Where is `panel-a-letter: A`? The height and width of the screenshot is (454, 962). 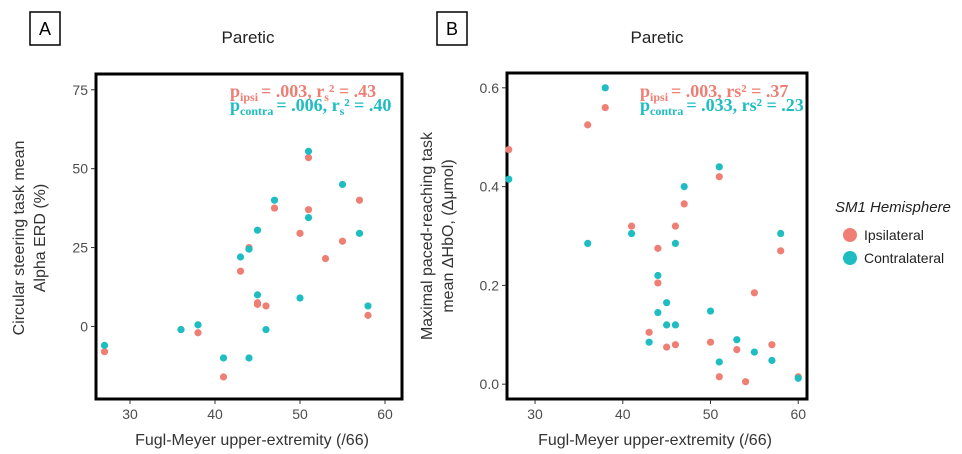 panel-a-letter: A is located at coordinates (45, 29).